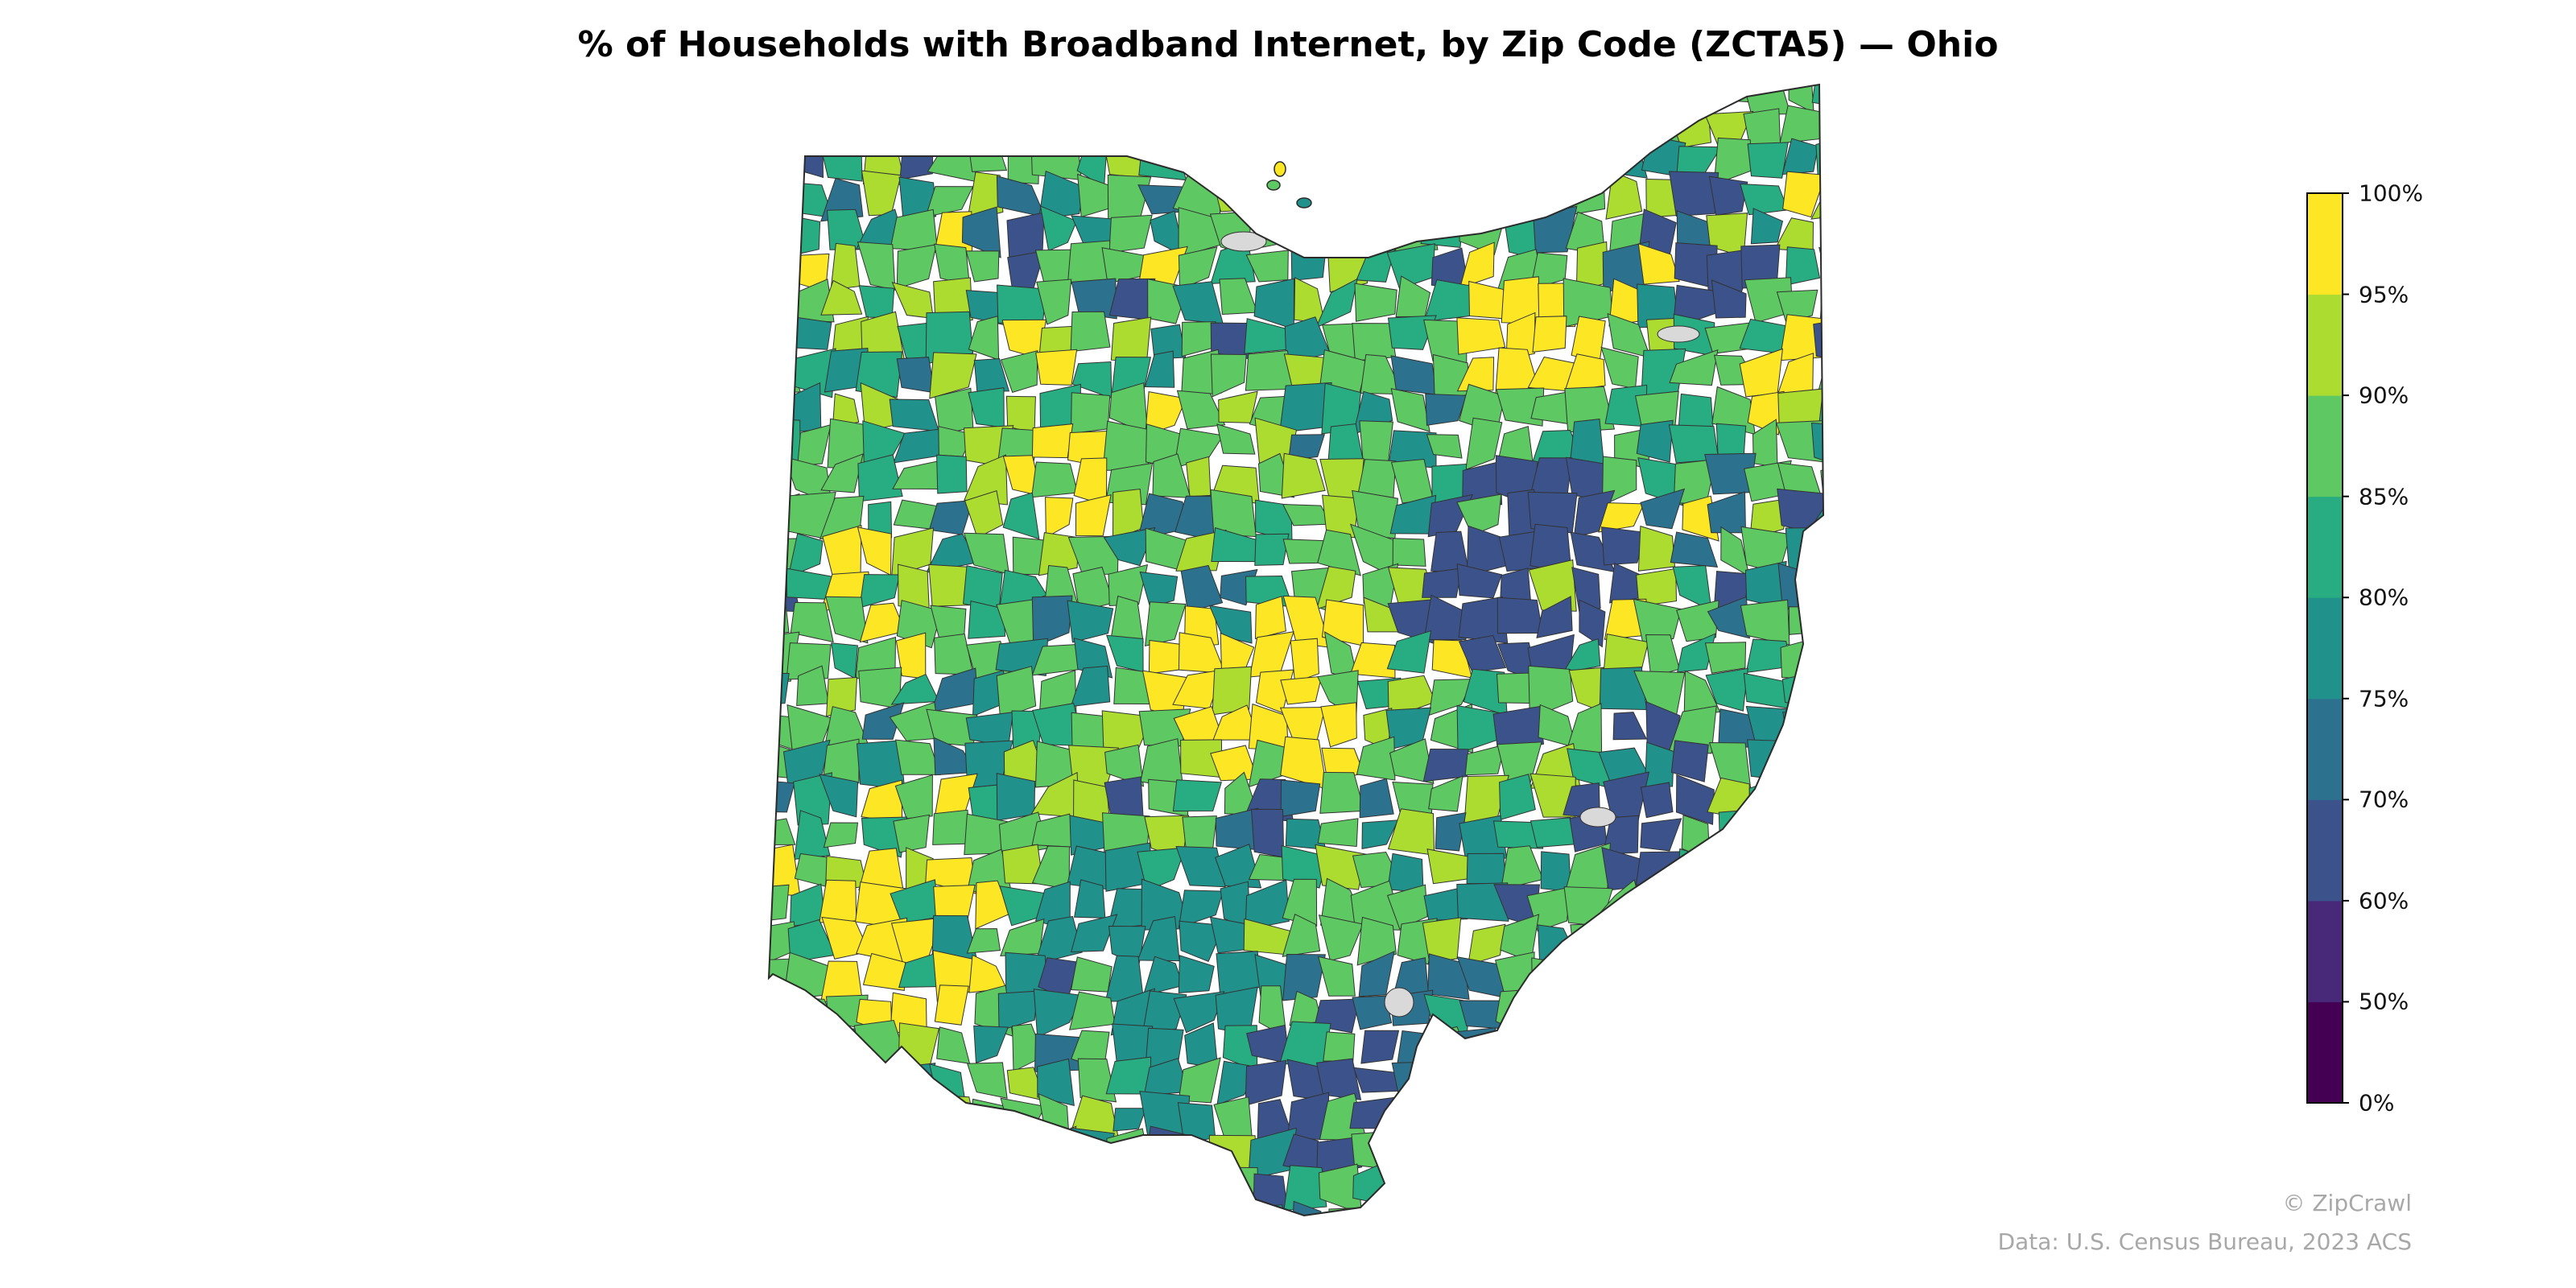 This screenshot has width=2576, height=1288. Describe the element at coordinates (2391, 193) in the screenshot. I see `colorbar-tick-label: 100%` at that location.